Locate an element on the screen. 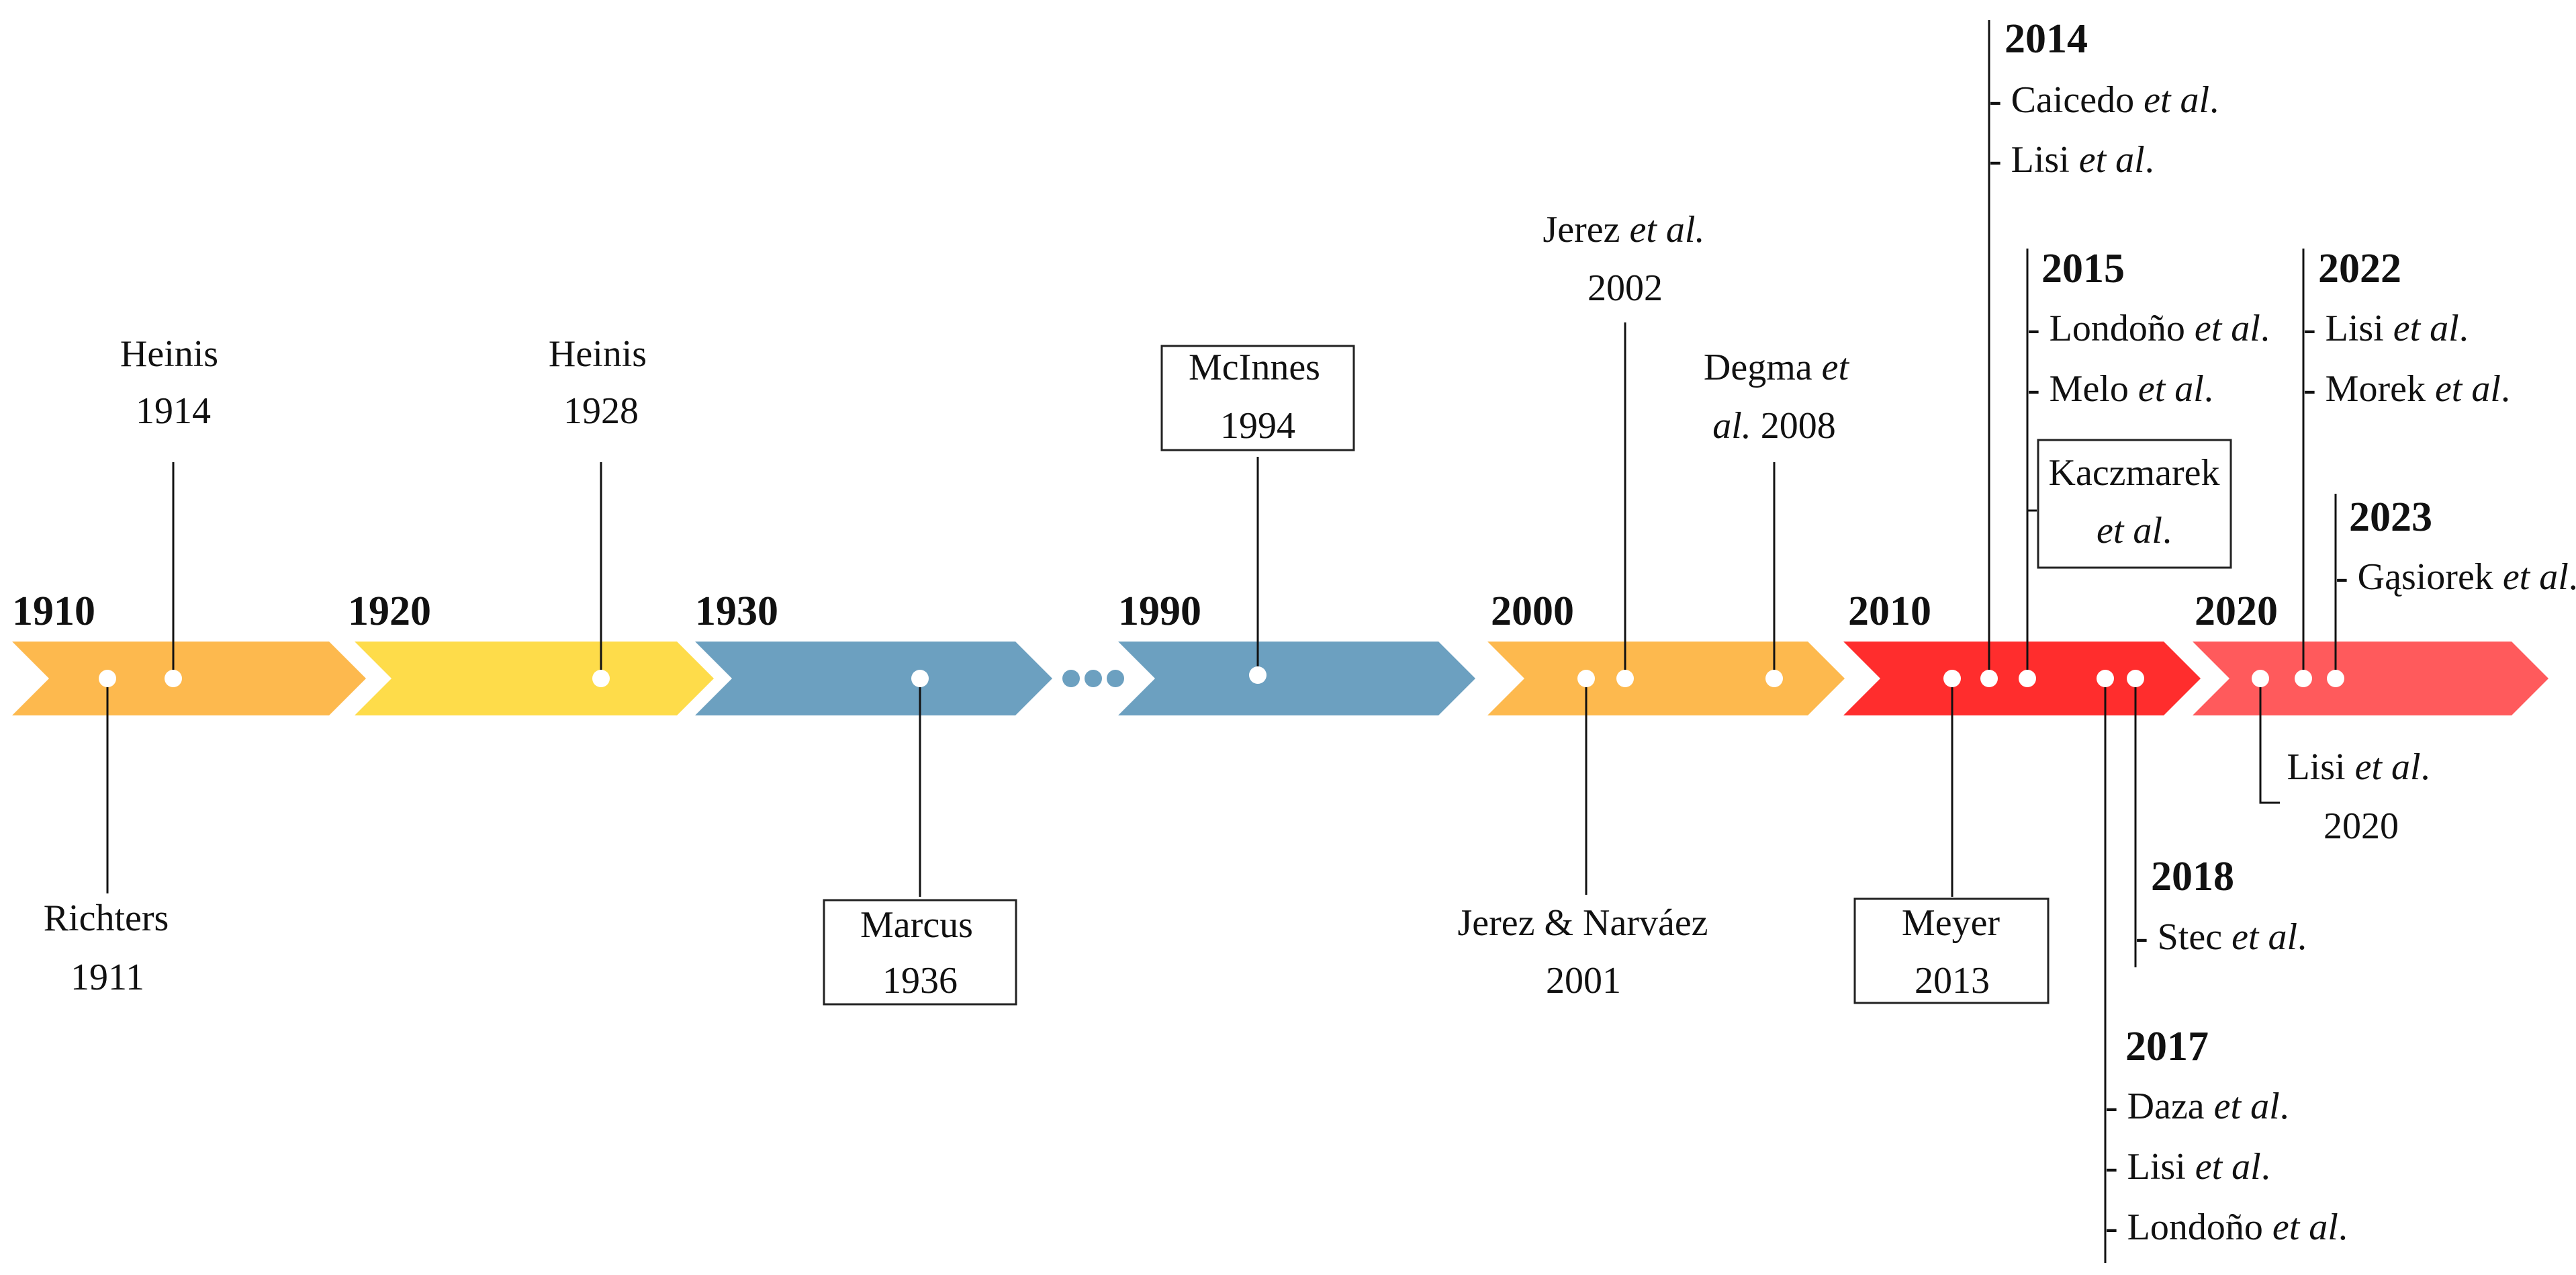  event-name-lisi-2020: Lisi et al. is located at coordinates (2358, 767).